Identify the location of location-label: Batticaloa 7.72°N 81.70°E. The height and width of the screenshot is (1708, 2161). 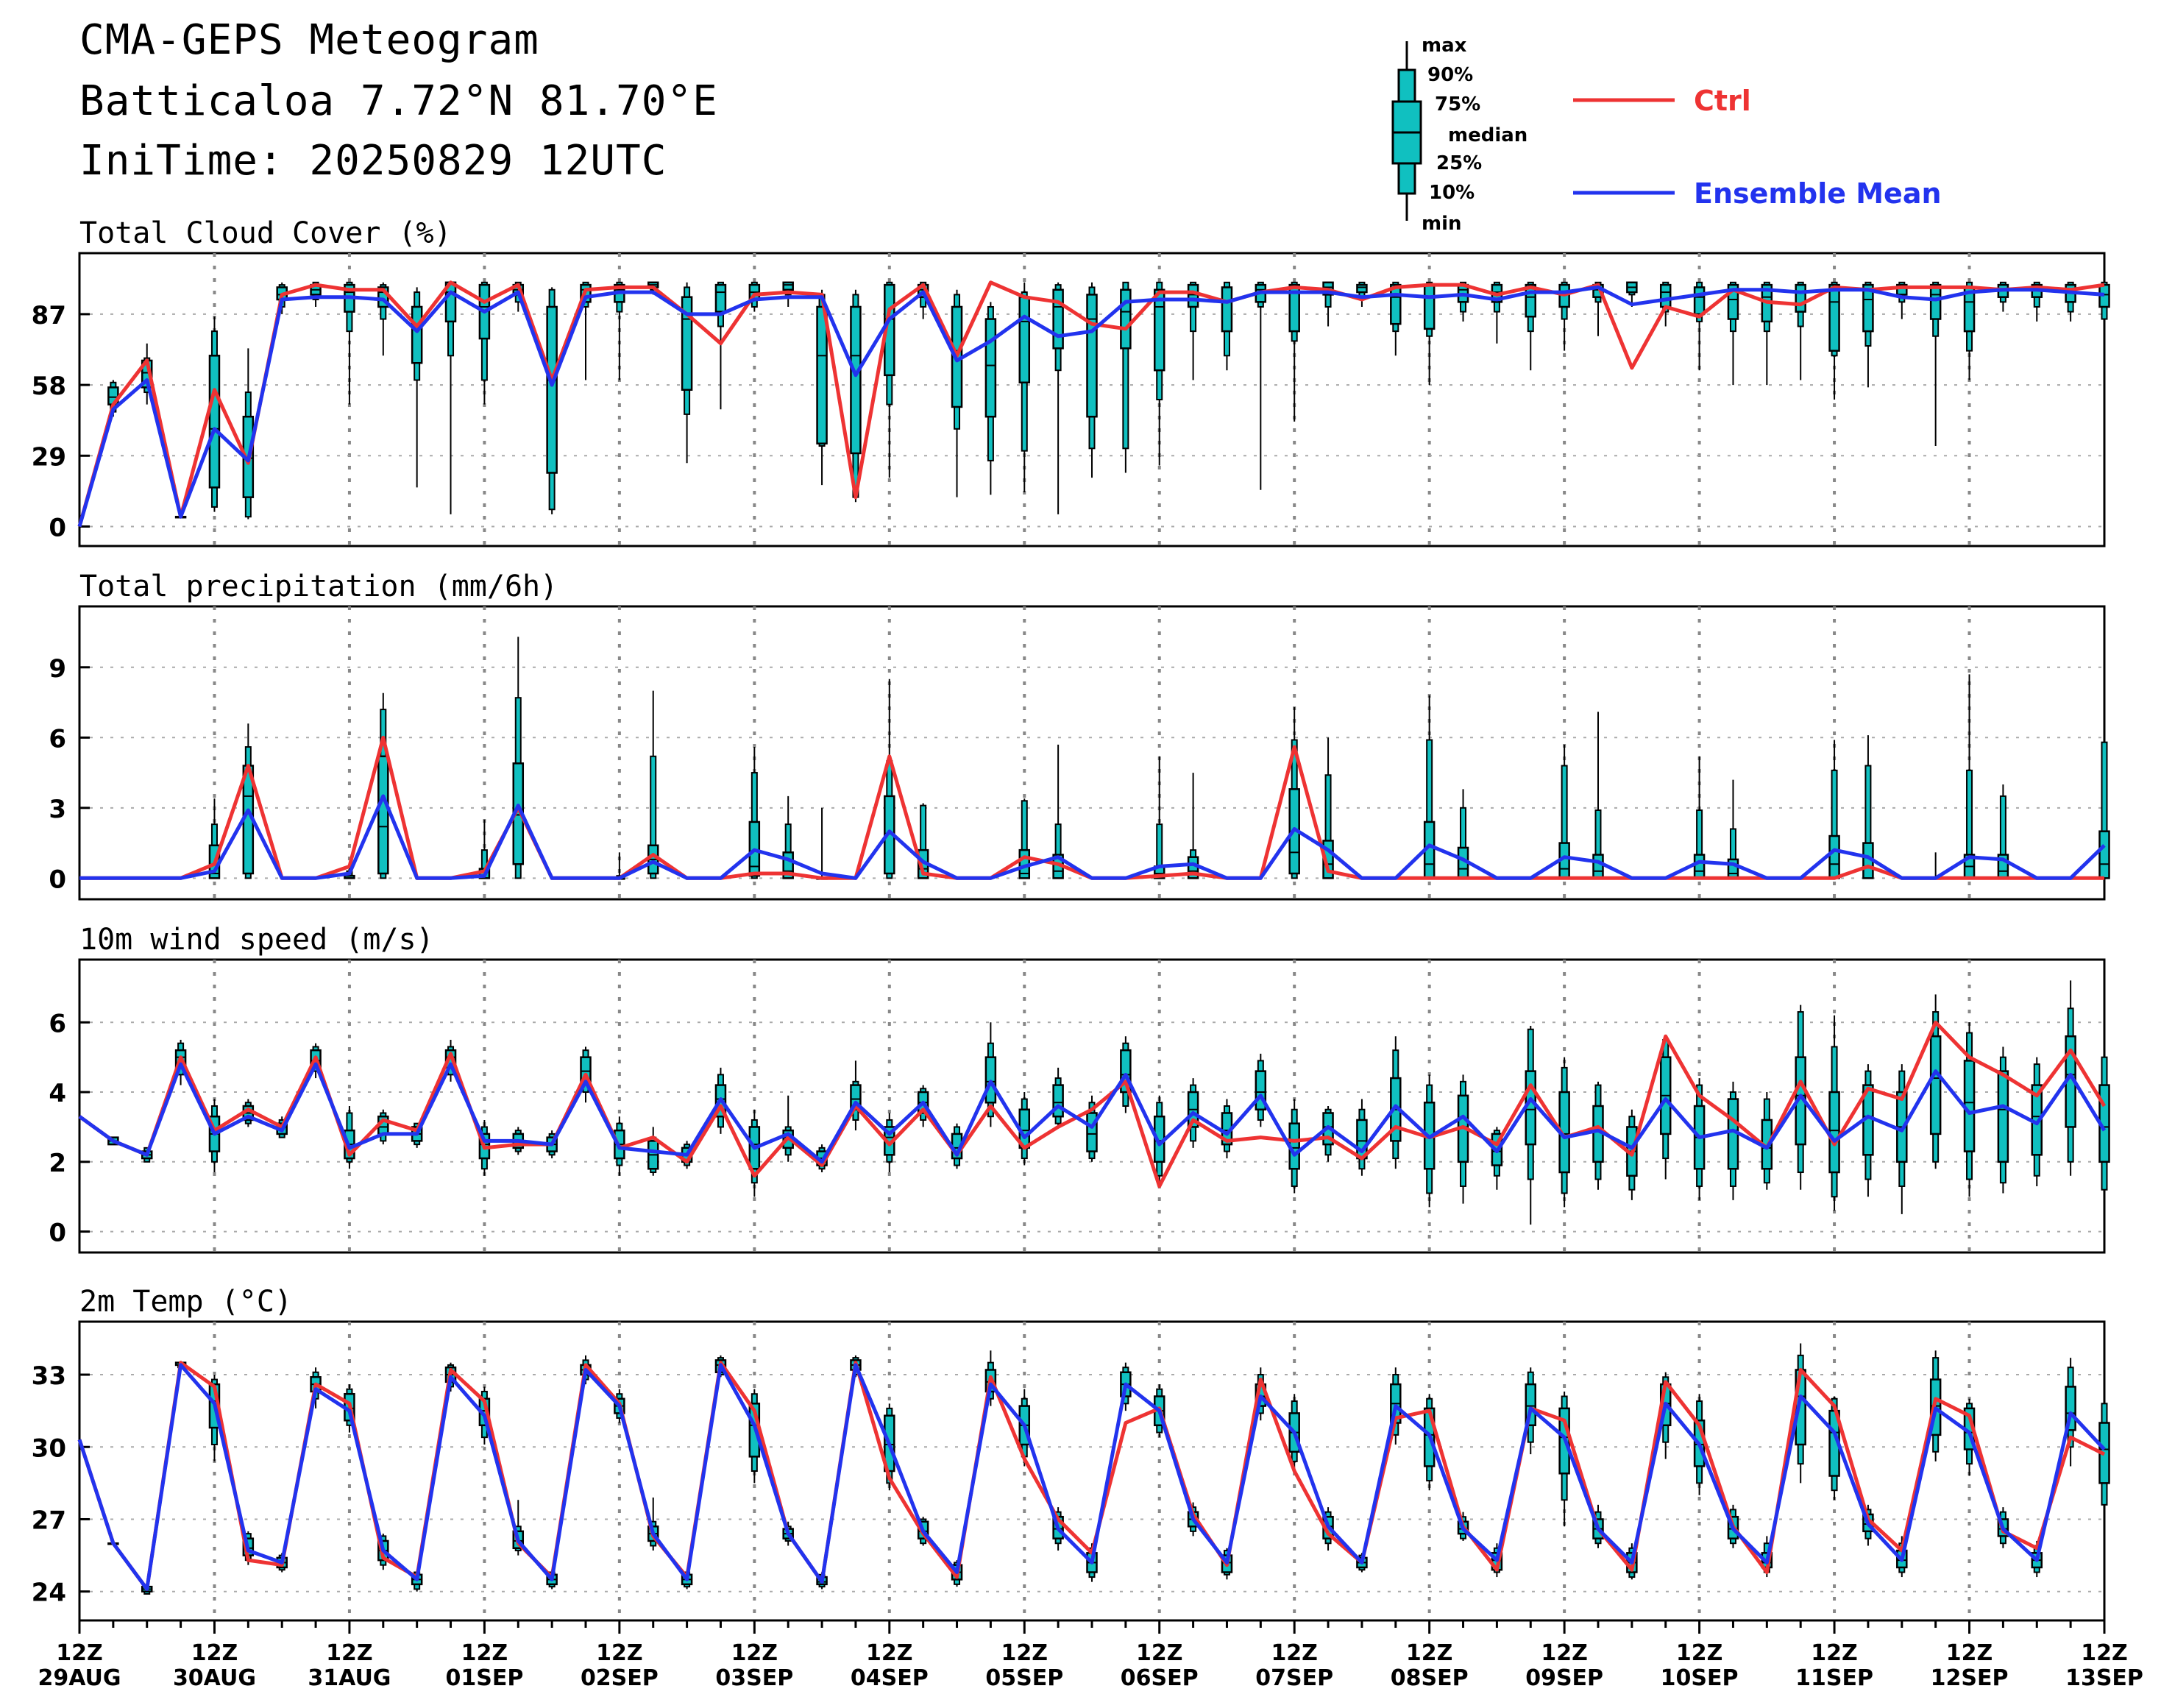
(398, 101).